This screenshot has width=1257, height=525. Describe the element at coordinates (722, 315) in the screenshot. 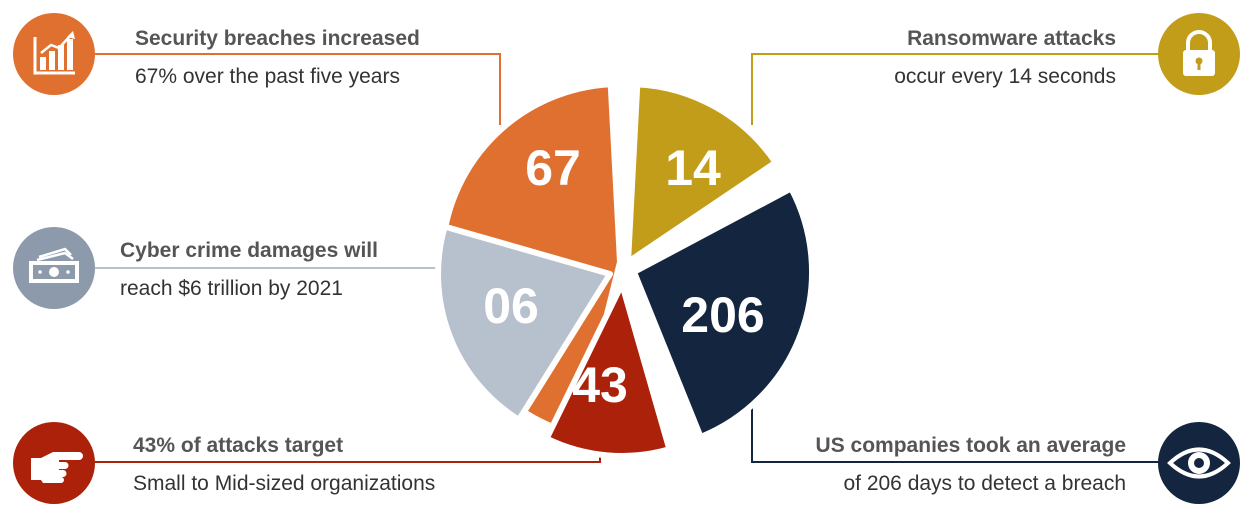

I see `pie-slice-label-detect: 206` at that location.